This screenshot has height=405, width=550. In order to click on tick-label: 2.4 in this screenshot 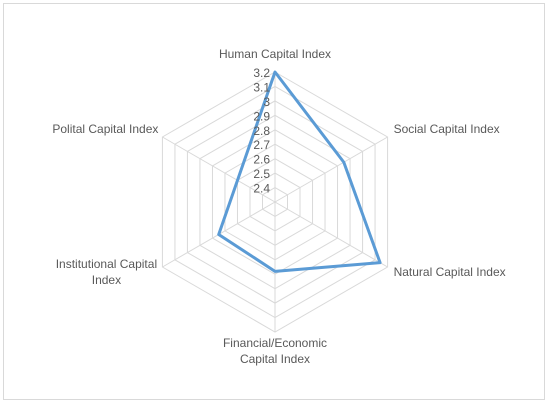, I will do `click(261, 189)`.